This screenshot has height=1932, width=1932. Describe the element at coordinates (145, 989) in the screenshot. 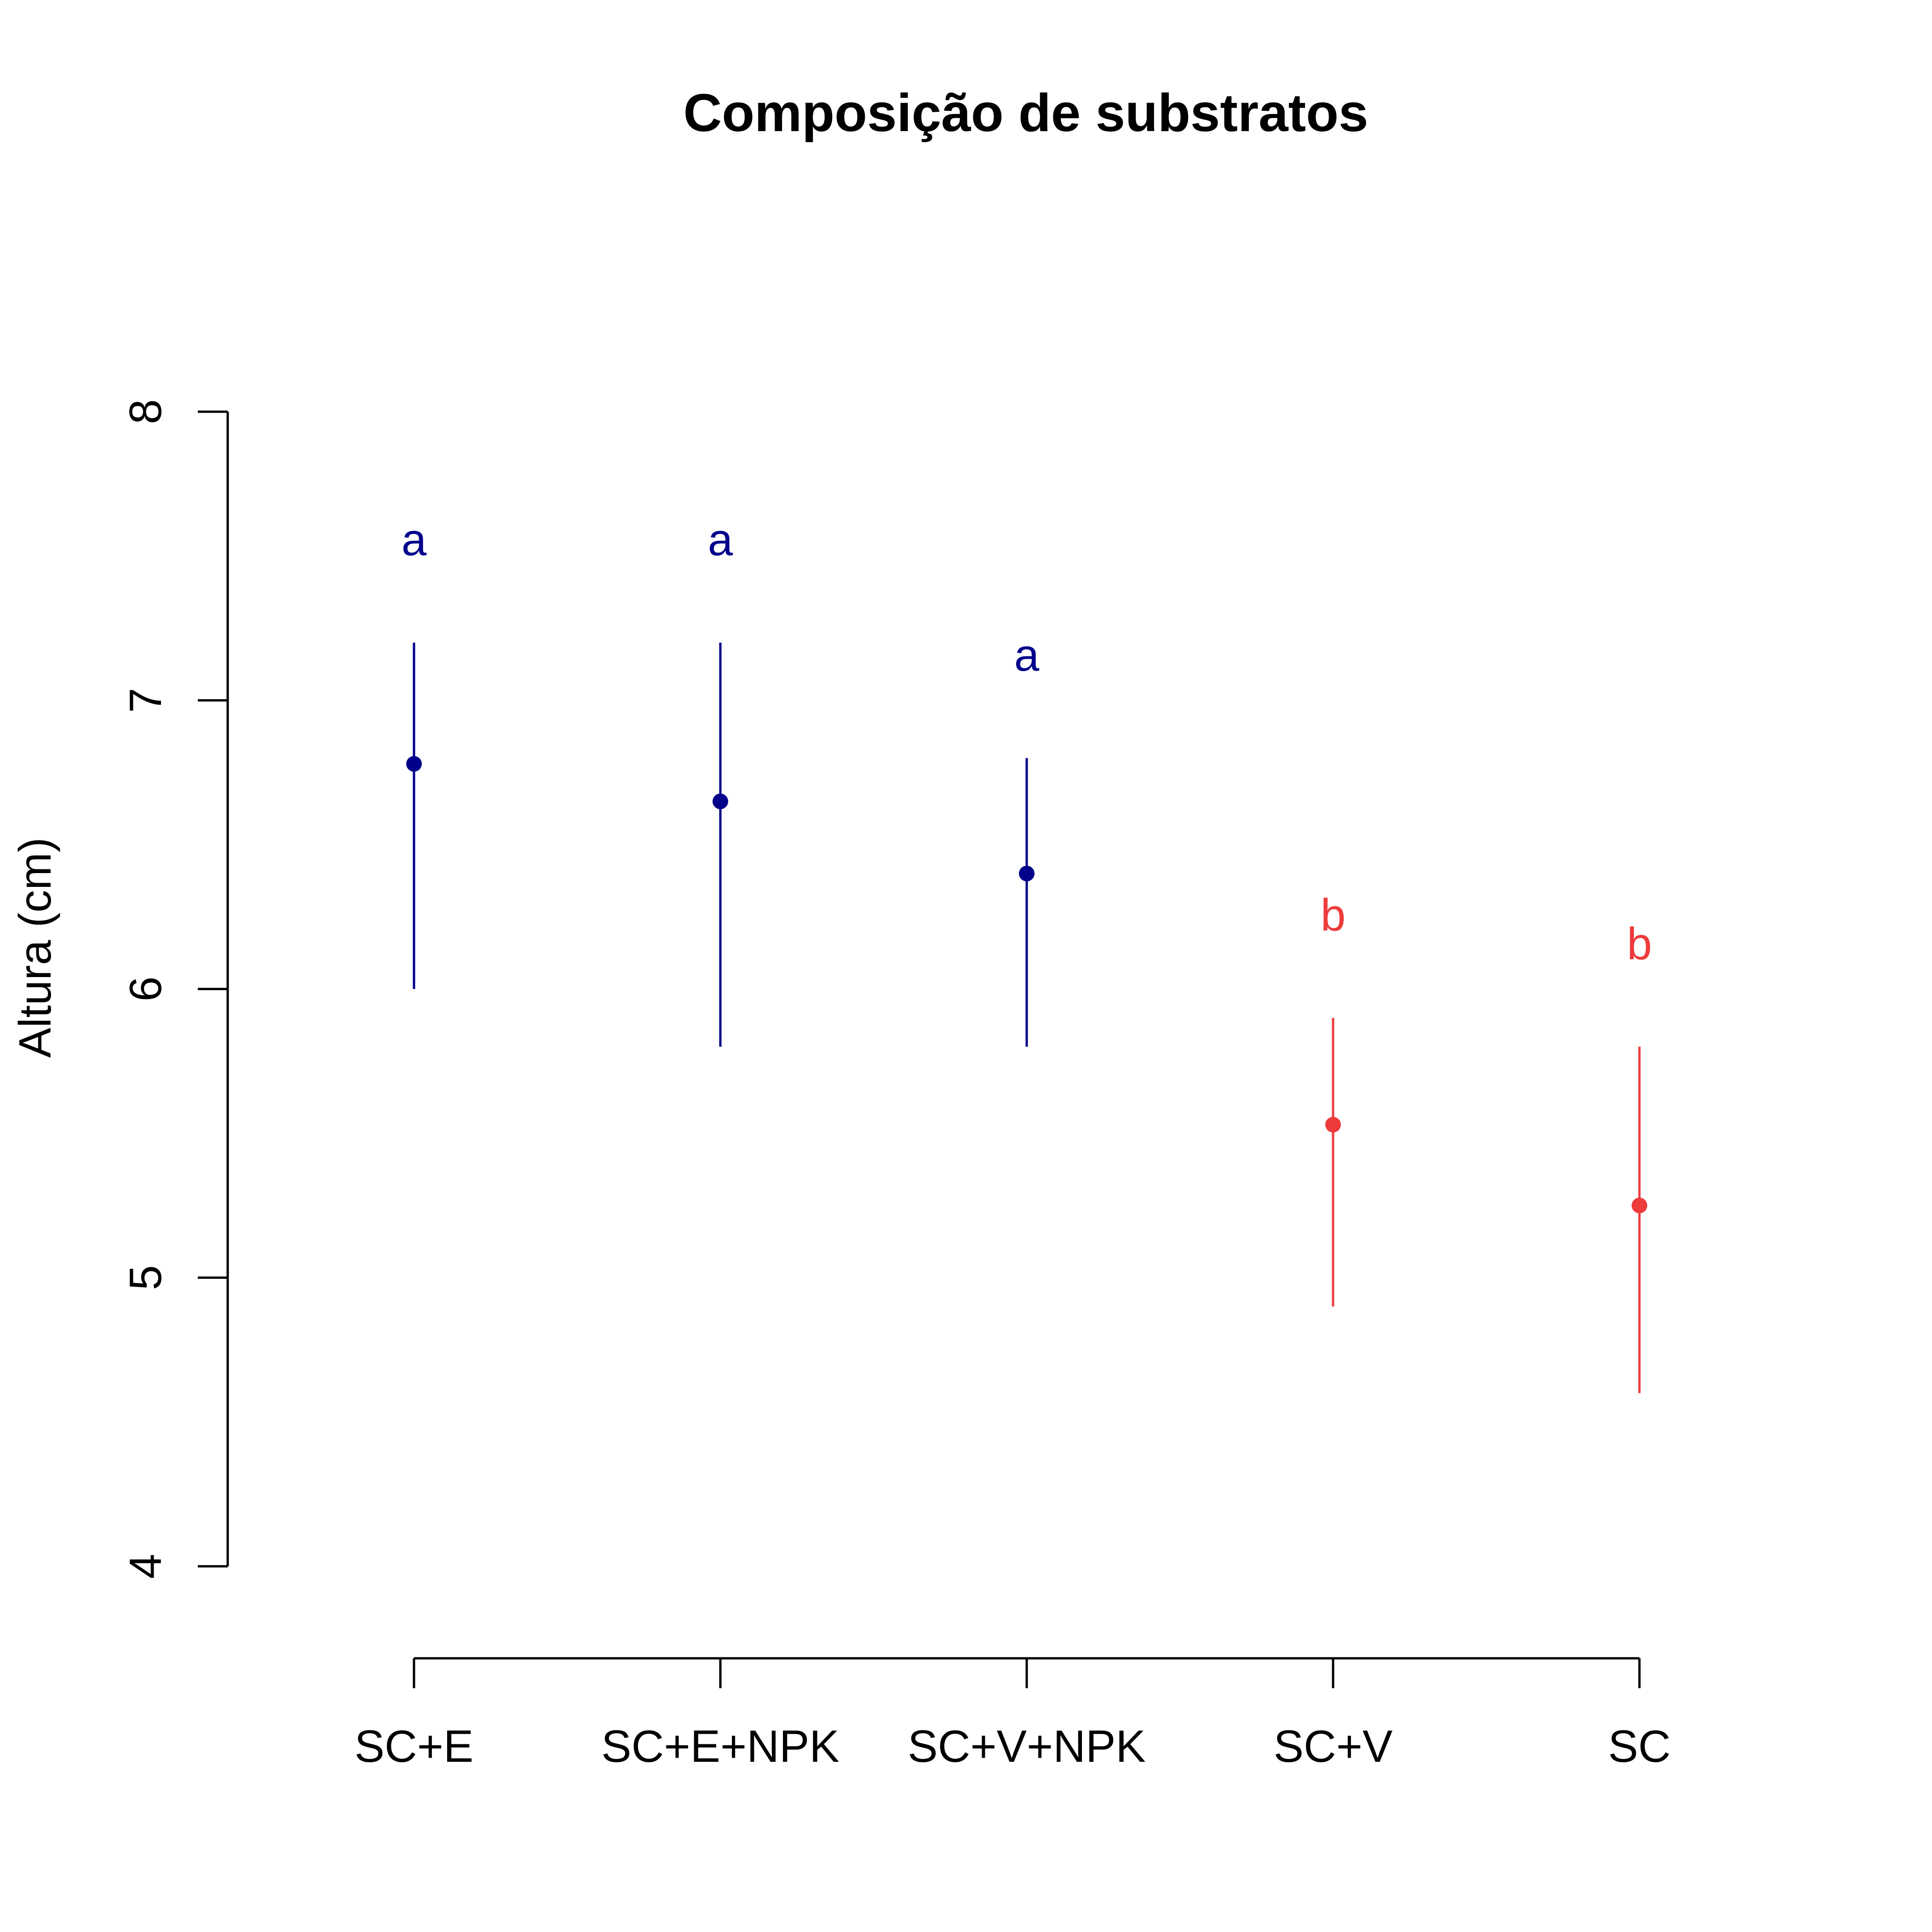

I see `y-tick-label: 6` at that location.